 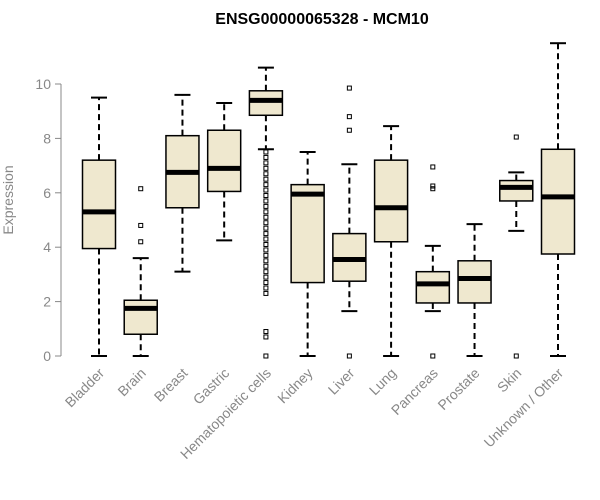 What do you see at coordinates (295, 386) in the screenshot?
I see `x-tick-label-6: Kidney` at bounding box center [295, 386].